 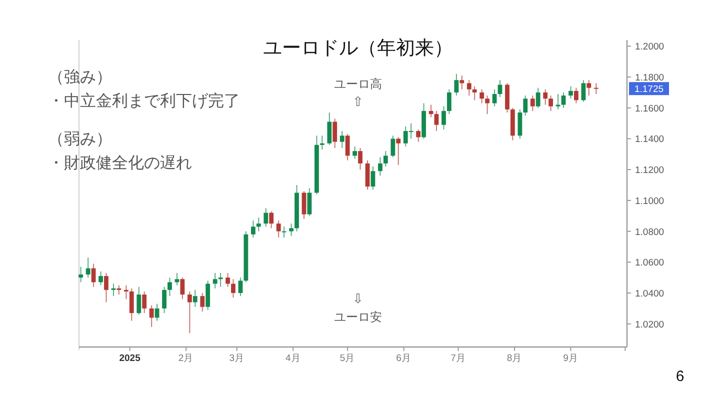 I want to click on annotation: ⇩, so click(x=358, y=298).